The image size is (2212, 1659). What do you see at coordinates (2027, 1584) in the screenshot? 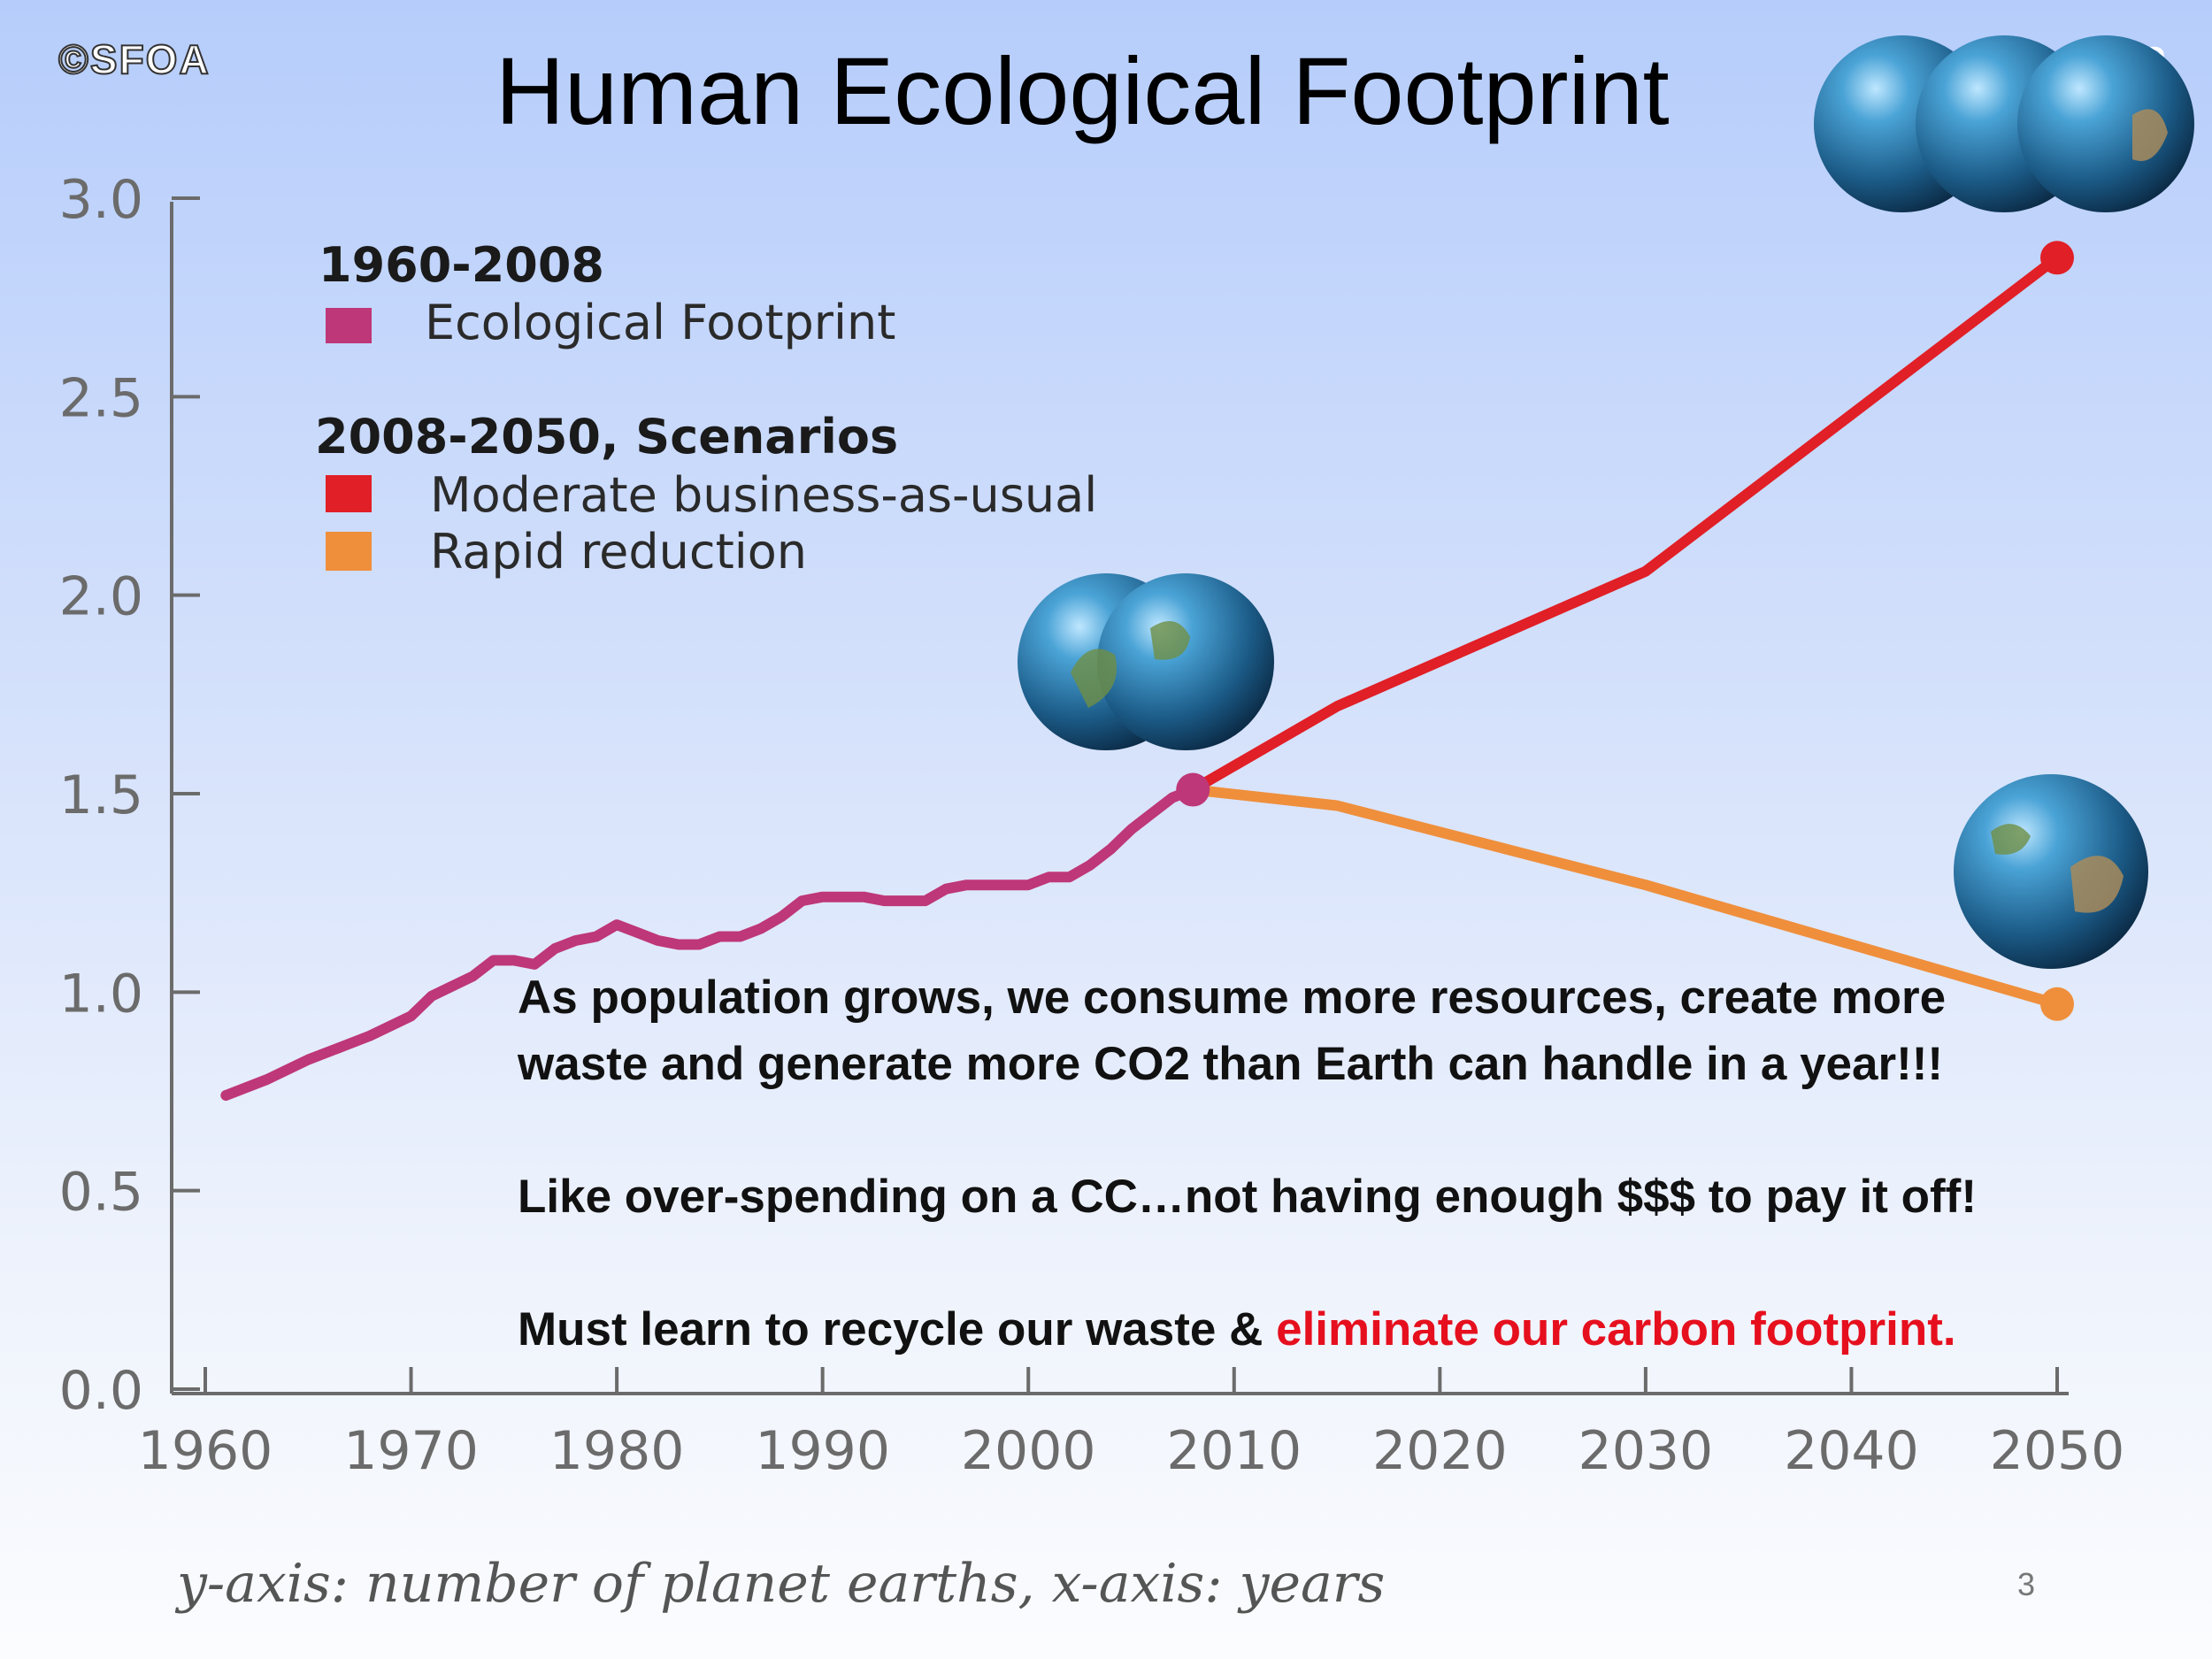
I see `page-number: 3` at bounding box center [2027, 1584].